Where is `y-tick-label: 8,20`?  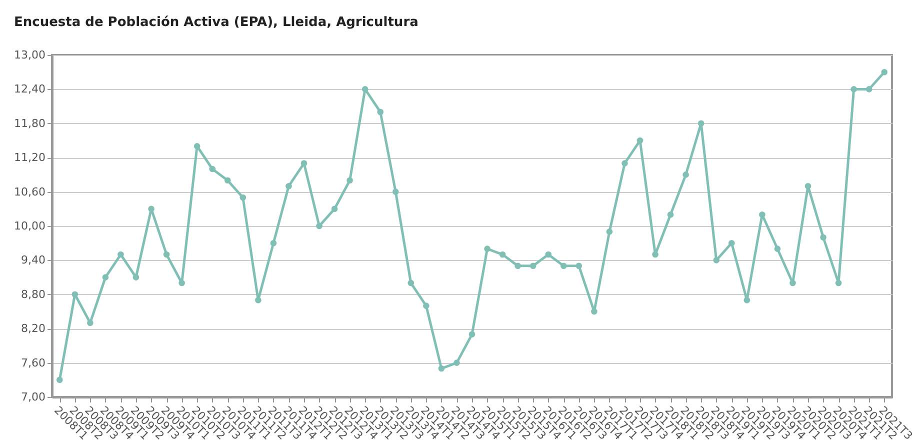 y-tick-label: 8,20 is located at coordinates (33, 329).